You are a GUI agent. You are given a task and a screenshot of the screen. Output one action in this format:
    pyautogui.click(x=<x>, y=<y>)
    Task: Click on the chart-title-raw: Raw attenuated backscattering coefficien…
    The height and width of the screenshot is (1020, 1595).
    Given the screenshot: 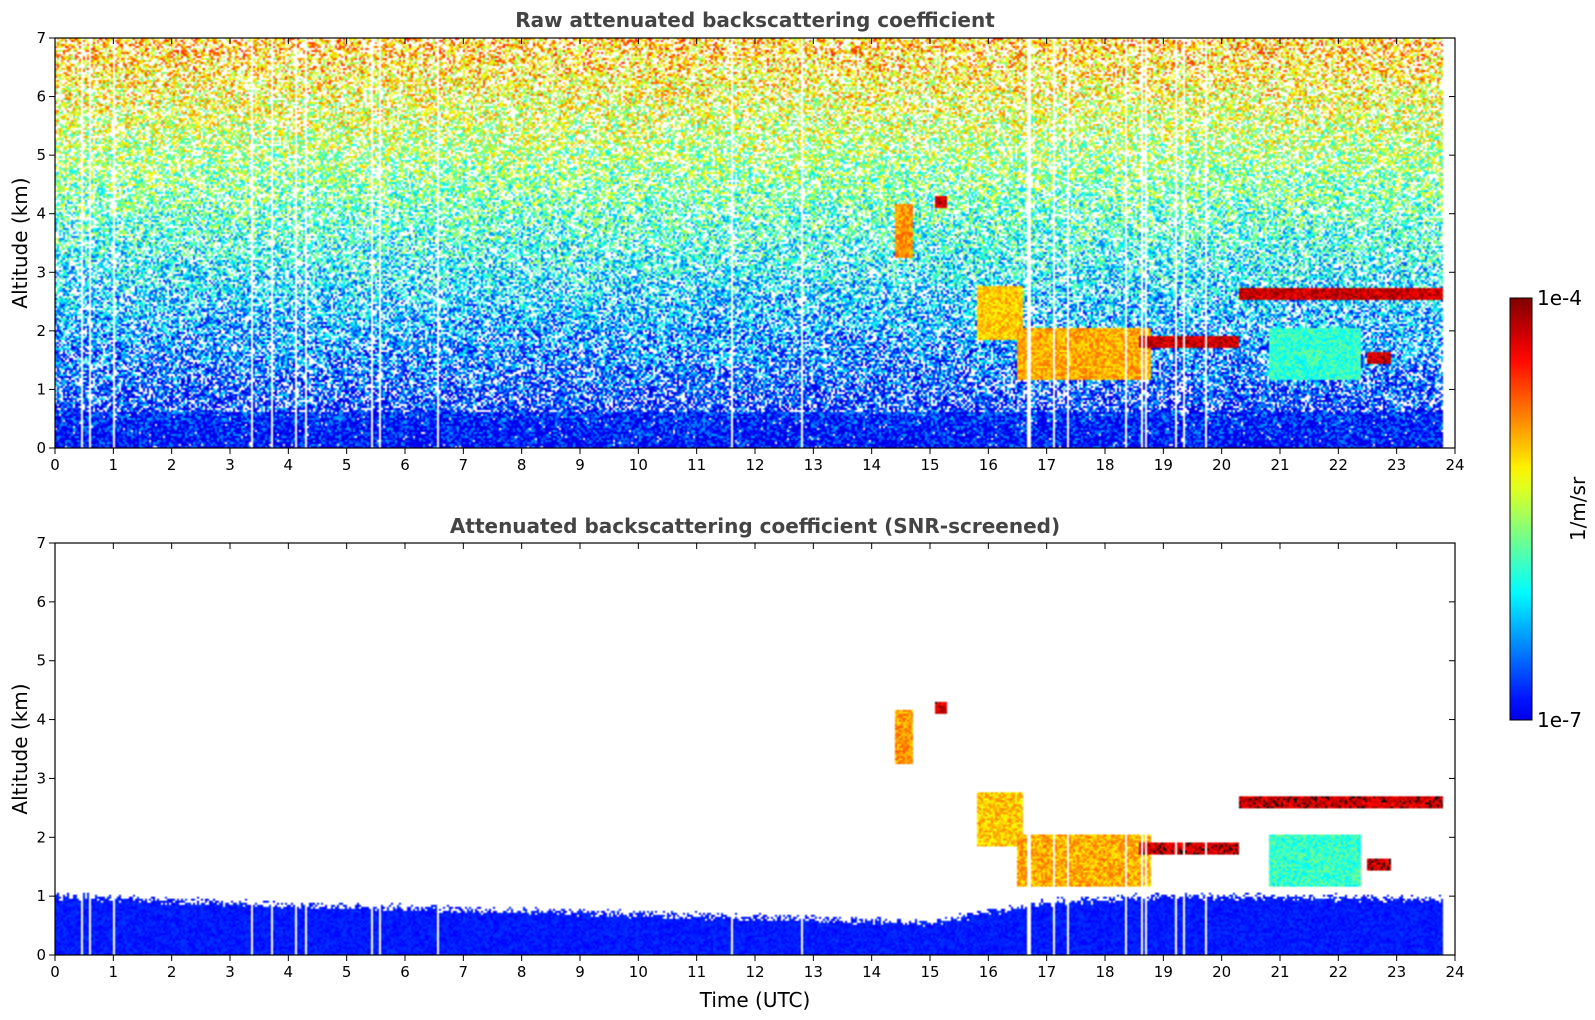 What is the action you would take?
    pyautogui.click(x=755, y=20)
    